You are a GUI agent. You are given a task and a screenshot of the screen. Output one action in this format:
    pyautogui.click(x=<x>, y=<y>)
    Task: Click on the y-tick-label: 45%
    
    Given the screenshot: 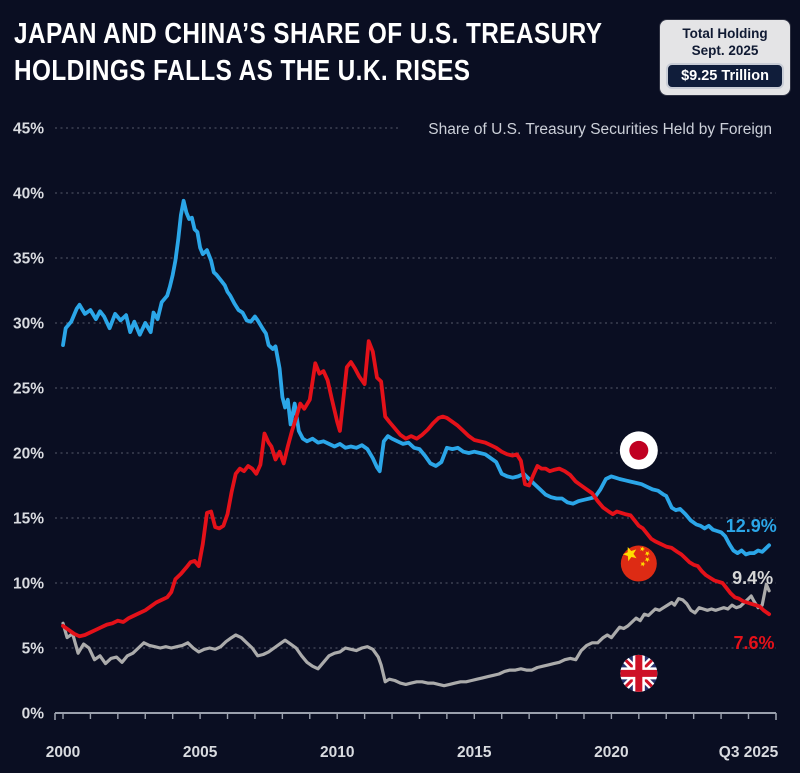 What is the action you would take?
    pyautogui.click(x=28, y=129)
    